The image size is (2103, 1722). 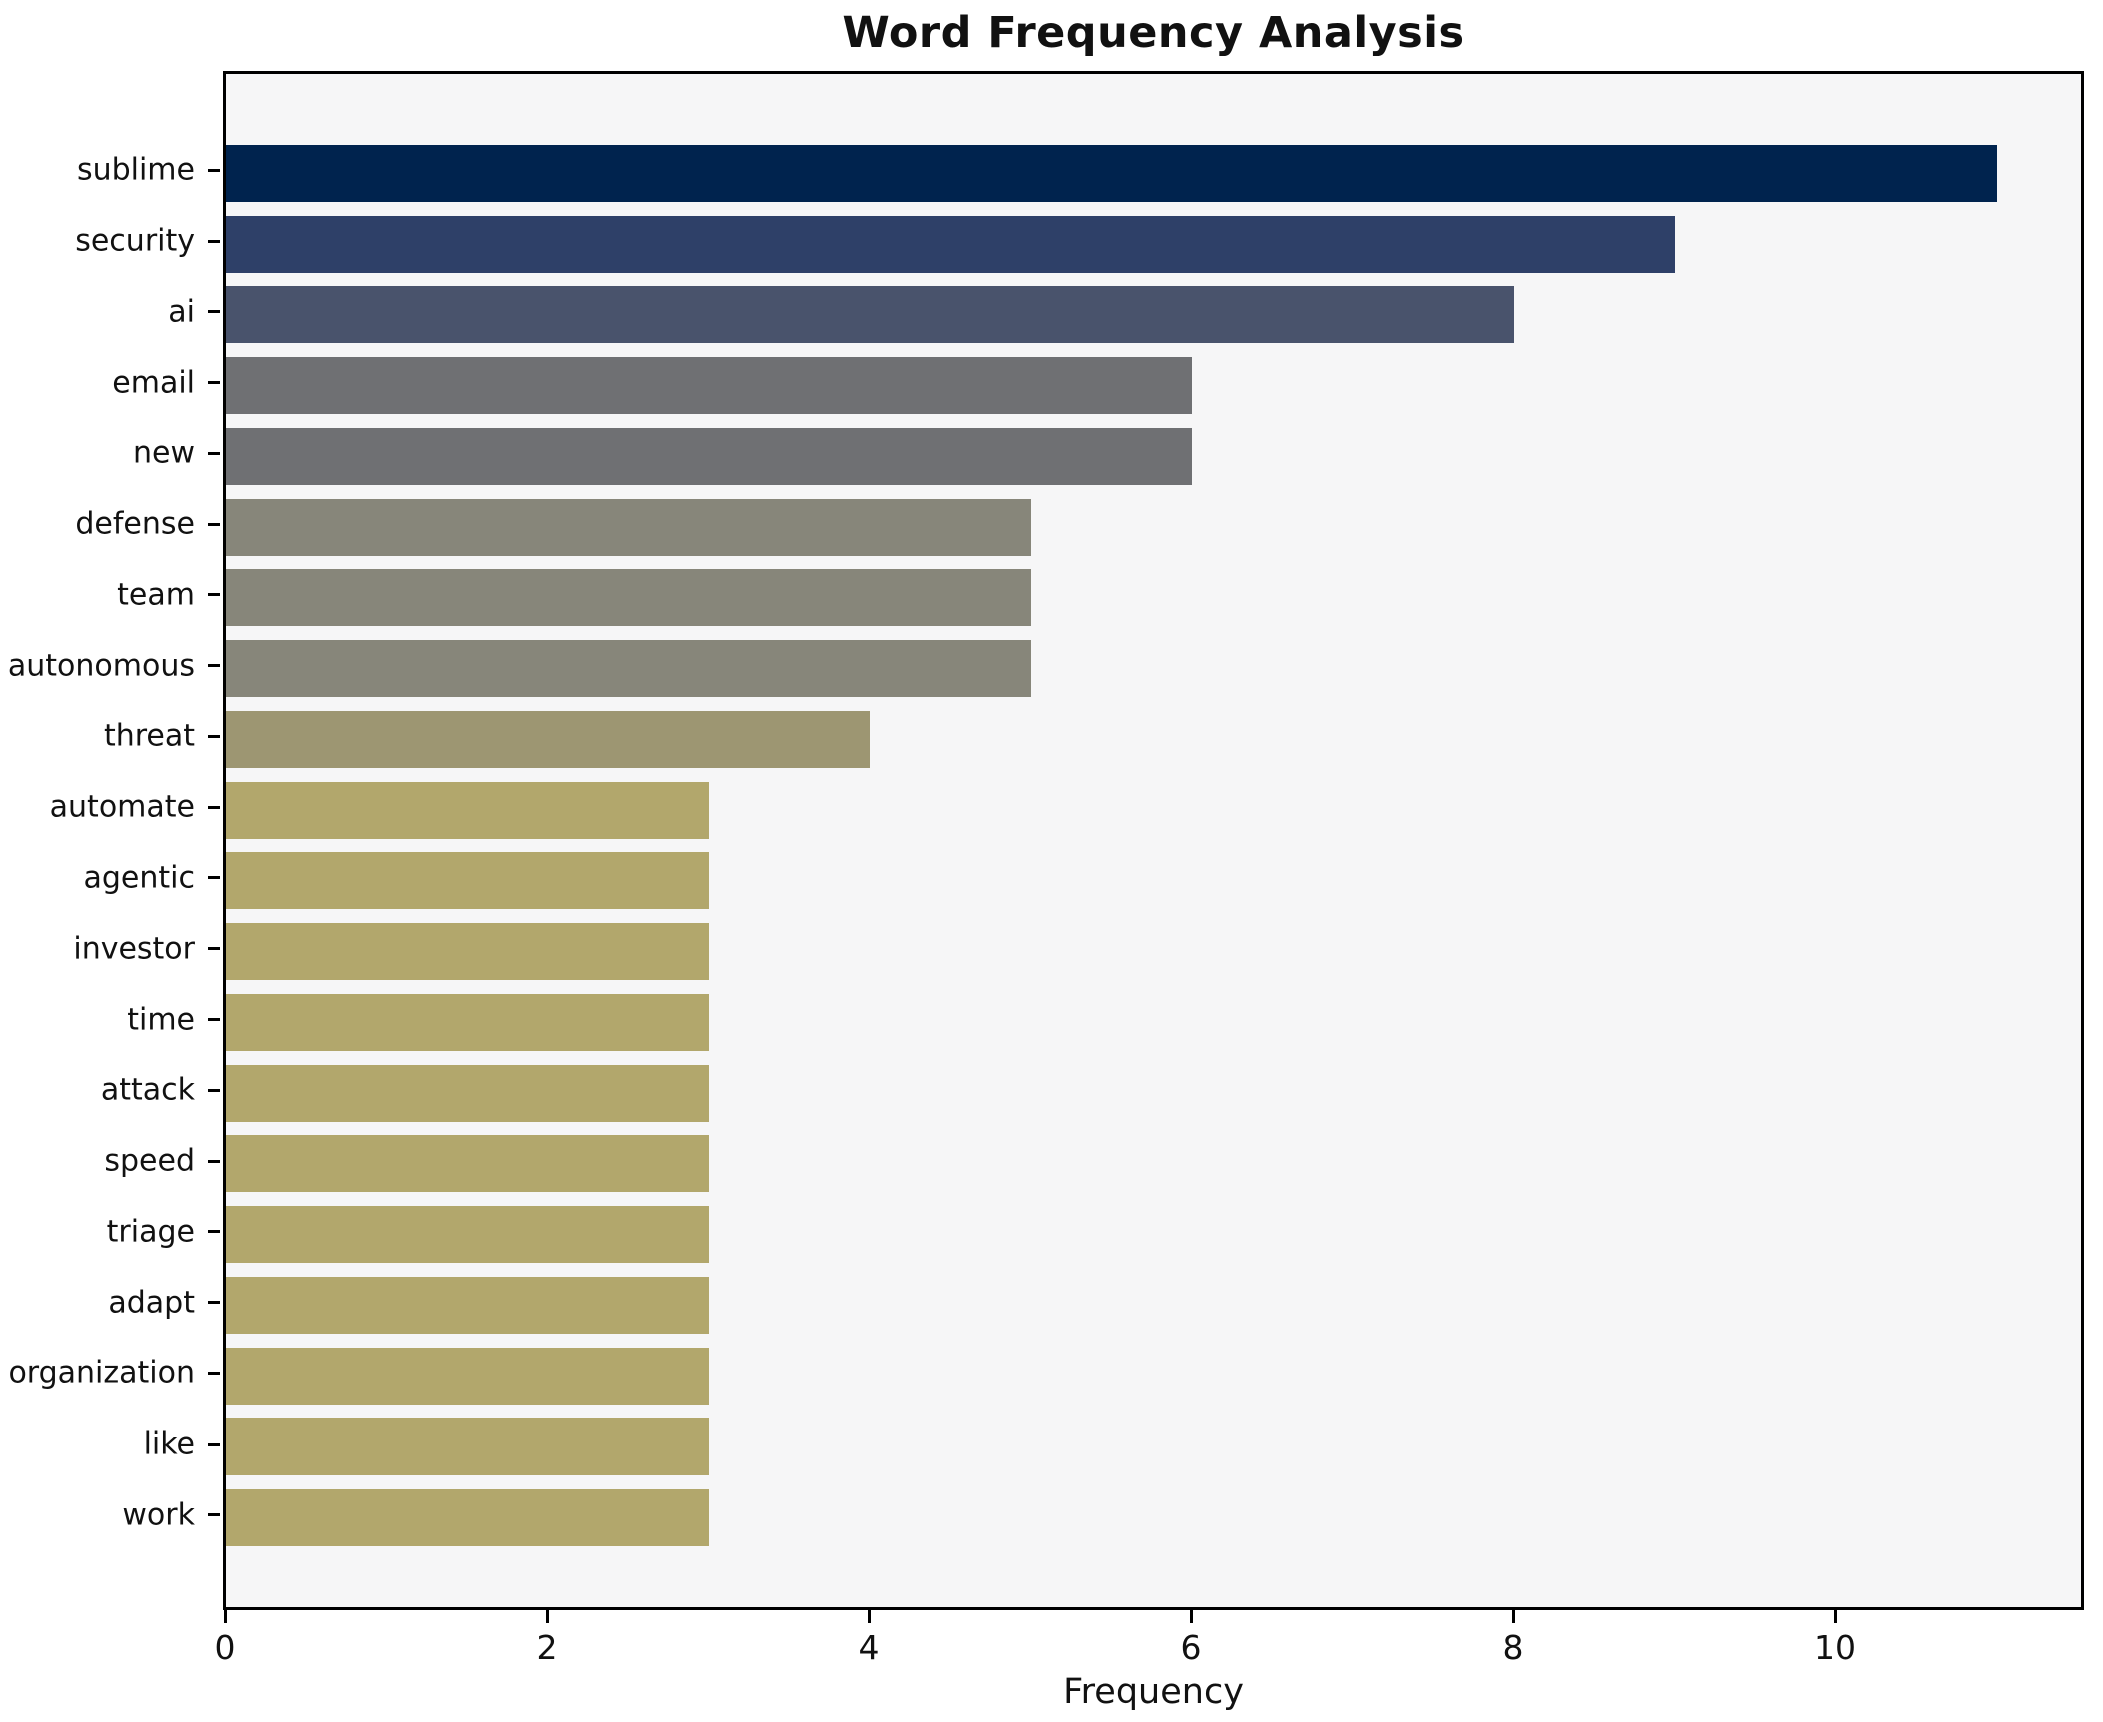 I want to click on y-tick-label-triage: triage, so click(x=150, y=1232).